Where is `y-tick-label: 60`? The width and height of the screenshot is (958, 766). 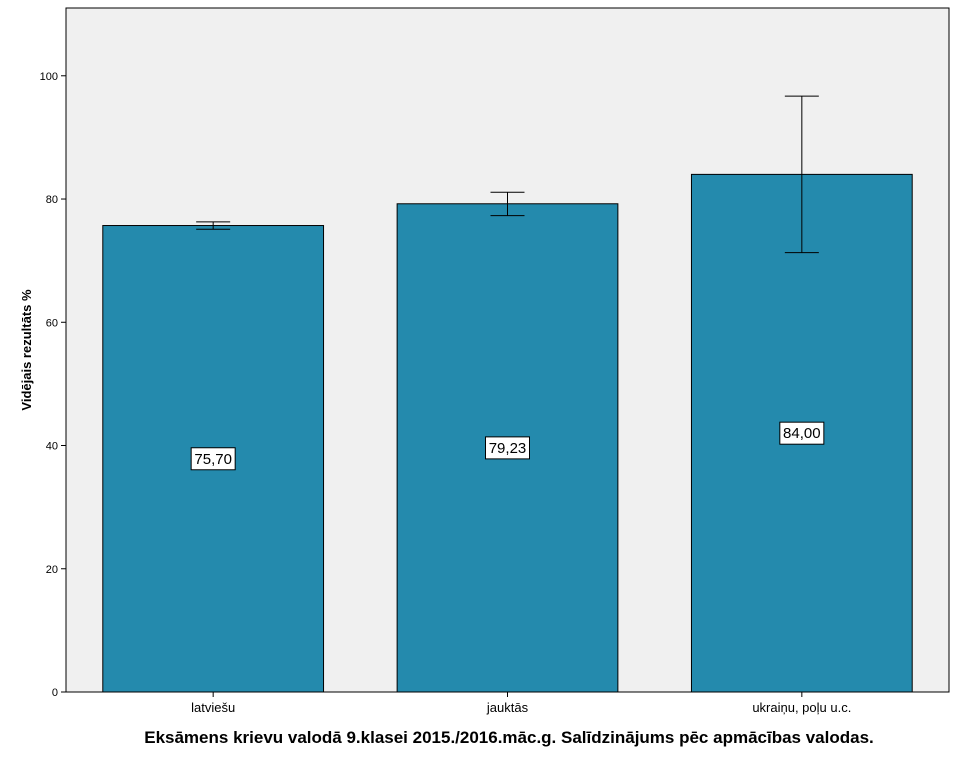 y-tick-label: 60 is located at coordinates (52, 323).